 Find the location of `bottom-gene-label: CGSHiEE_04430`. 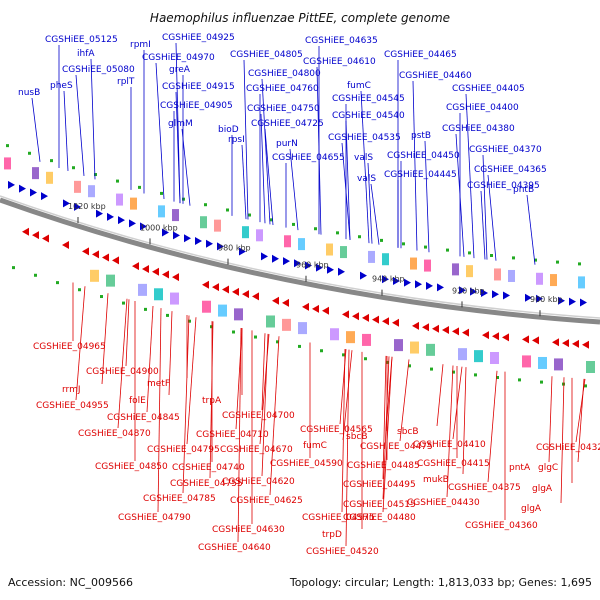

bottom-gene-label: CGSHiEE_04430 is located at coordinates (443, 503).